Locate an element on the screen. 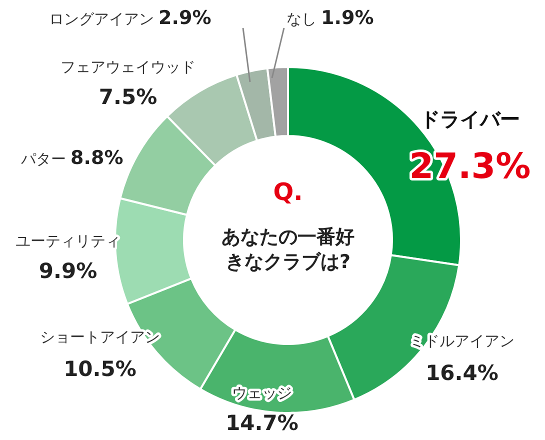  slice-label: ロングアイアン is located at coordinates (103, 19).